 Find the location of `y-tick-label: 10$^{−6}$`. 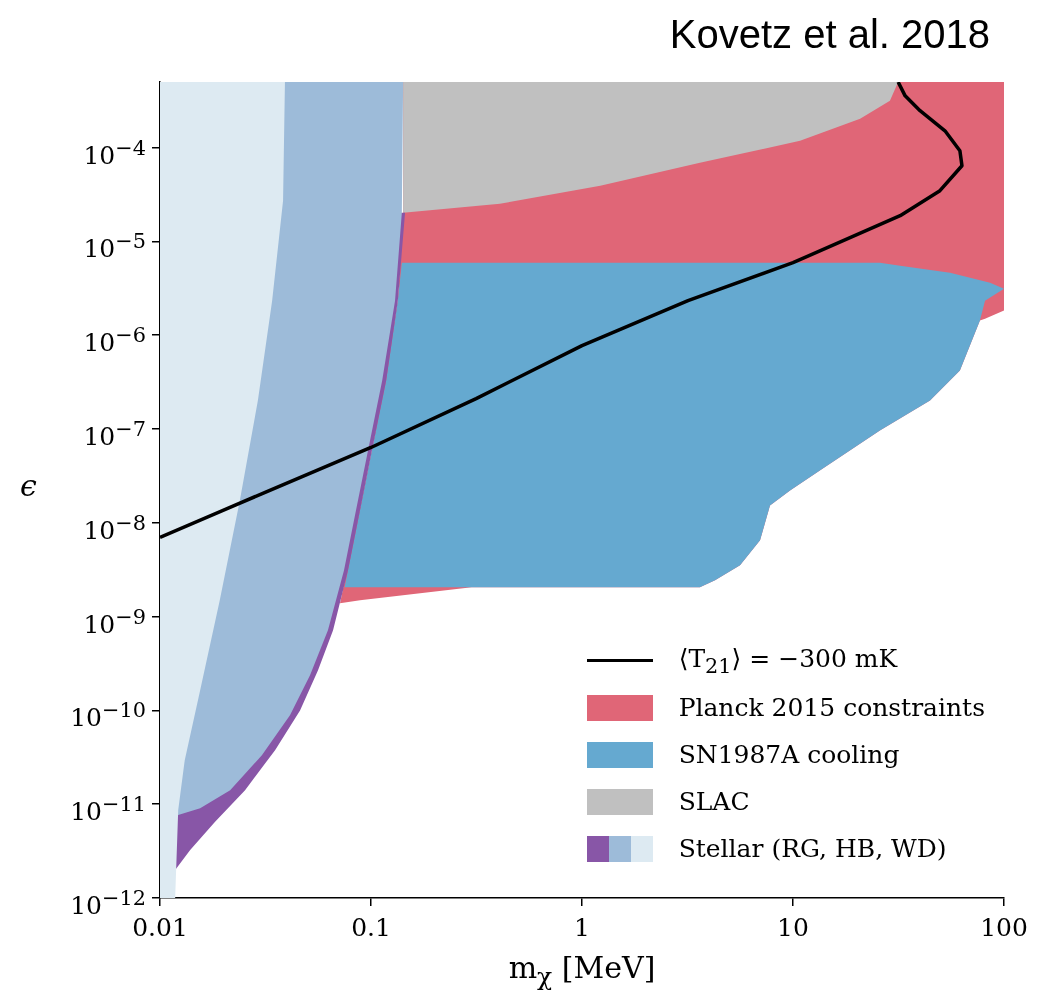

y-tick-label: 10$^{−6}$ is located at coordinates (114, 340).